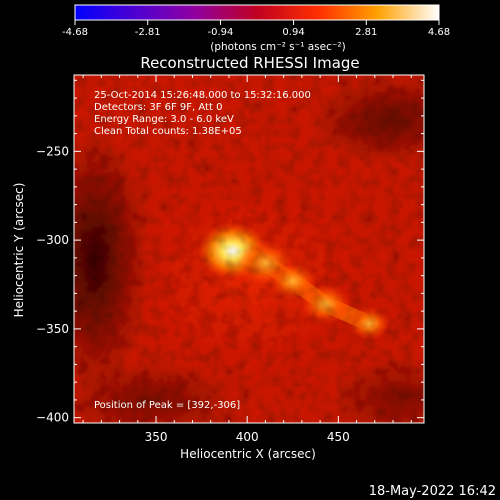  I want to click on colorbar-ticks: -4.68 -2.81 -0.94 0.94 2.81 4.68, so click(256, 29).